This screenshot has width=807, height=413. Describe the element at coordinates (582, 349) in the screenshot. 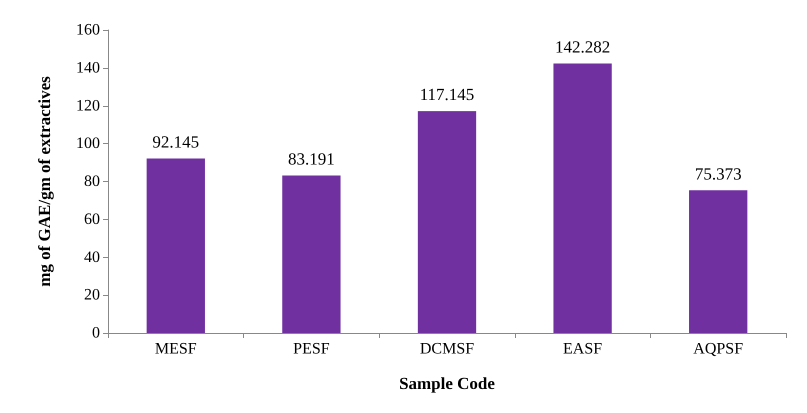

I see `x-tick-label: EASF` at that location.